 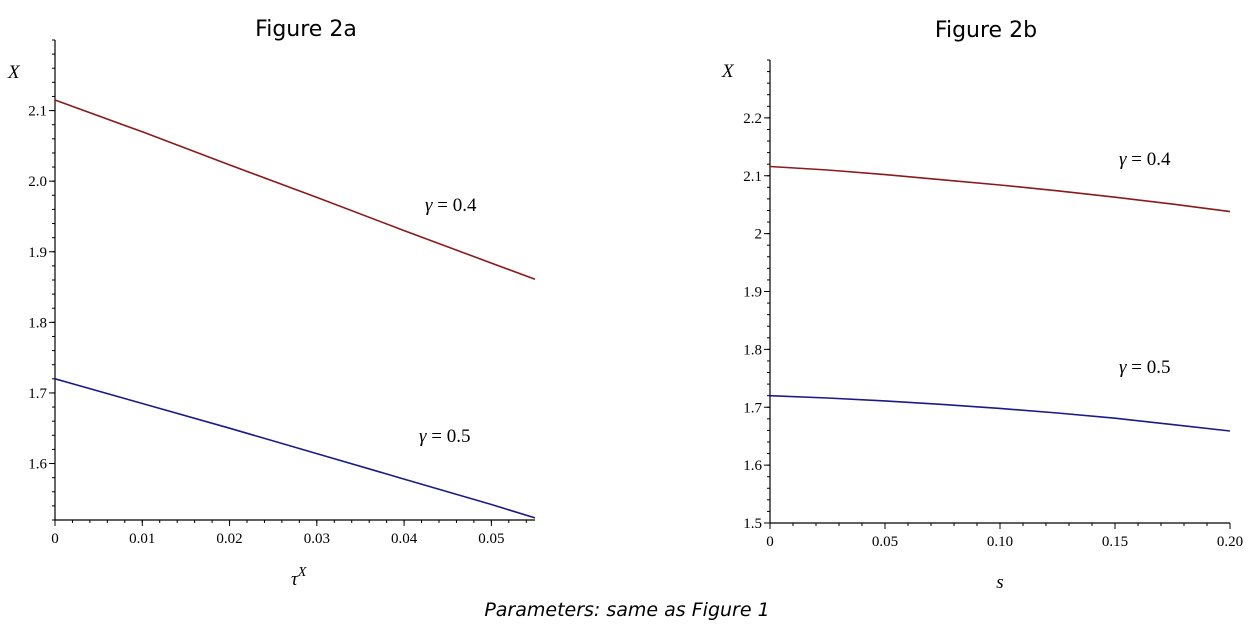 I want to click on x-tick-label: 0.04, so click(x=404, y=539).